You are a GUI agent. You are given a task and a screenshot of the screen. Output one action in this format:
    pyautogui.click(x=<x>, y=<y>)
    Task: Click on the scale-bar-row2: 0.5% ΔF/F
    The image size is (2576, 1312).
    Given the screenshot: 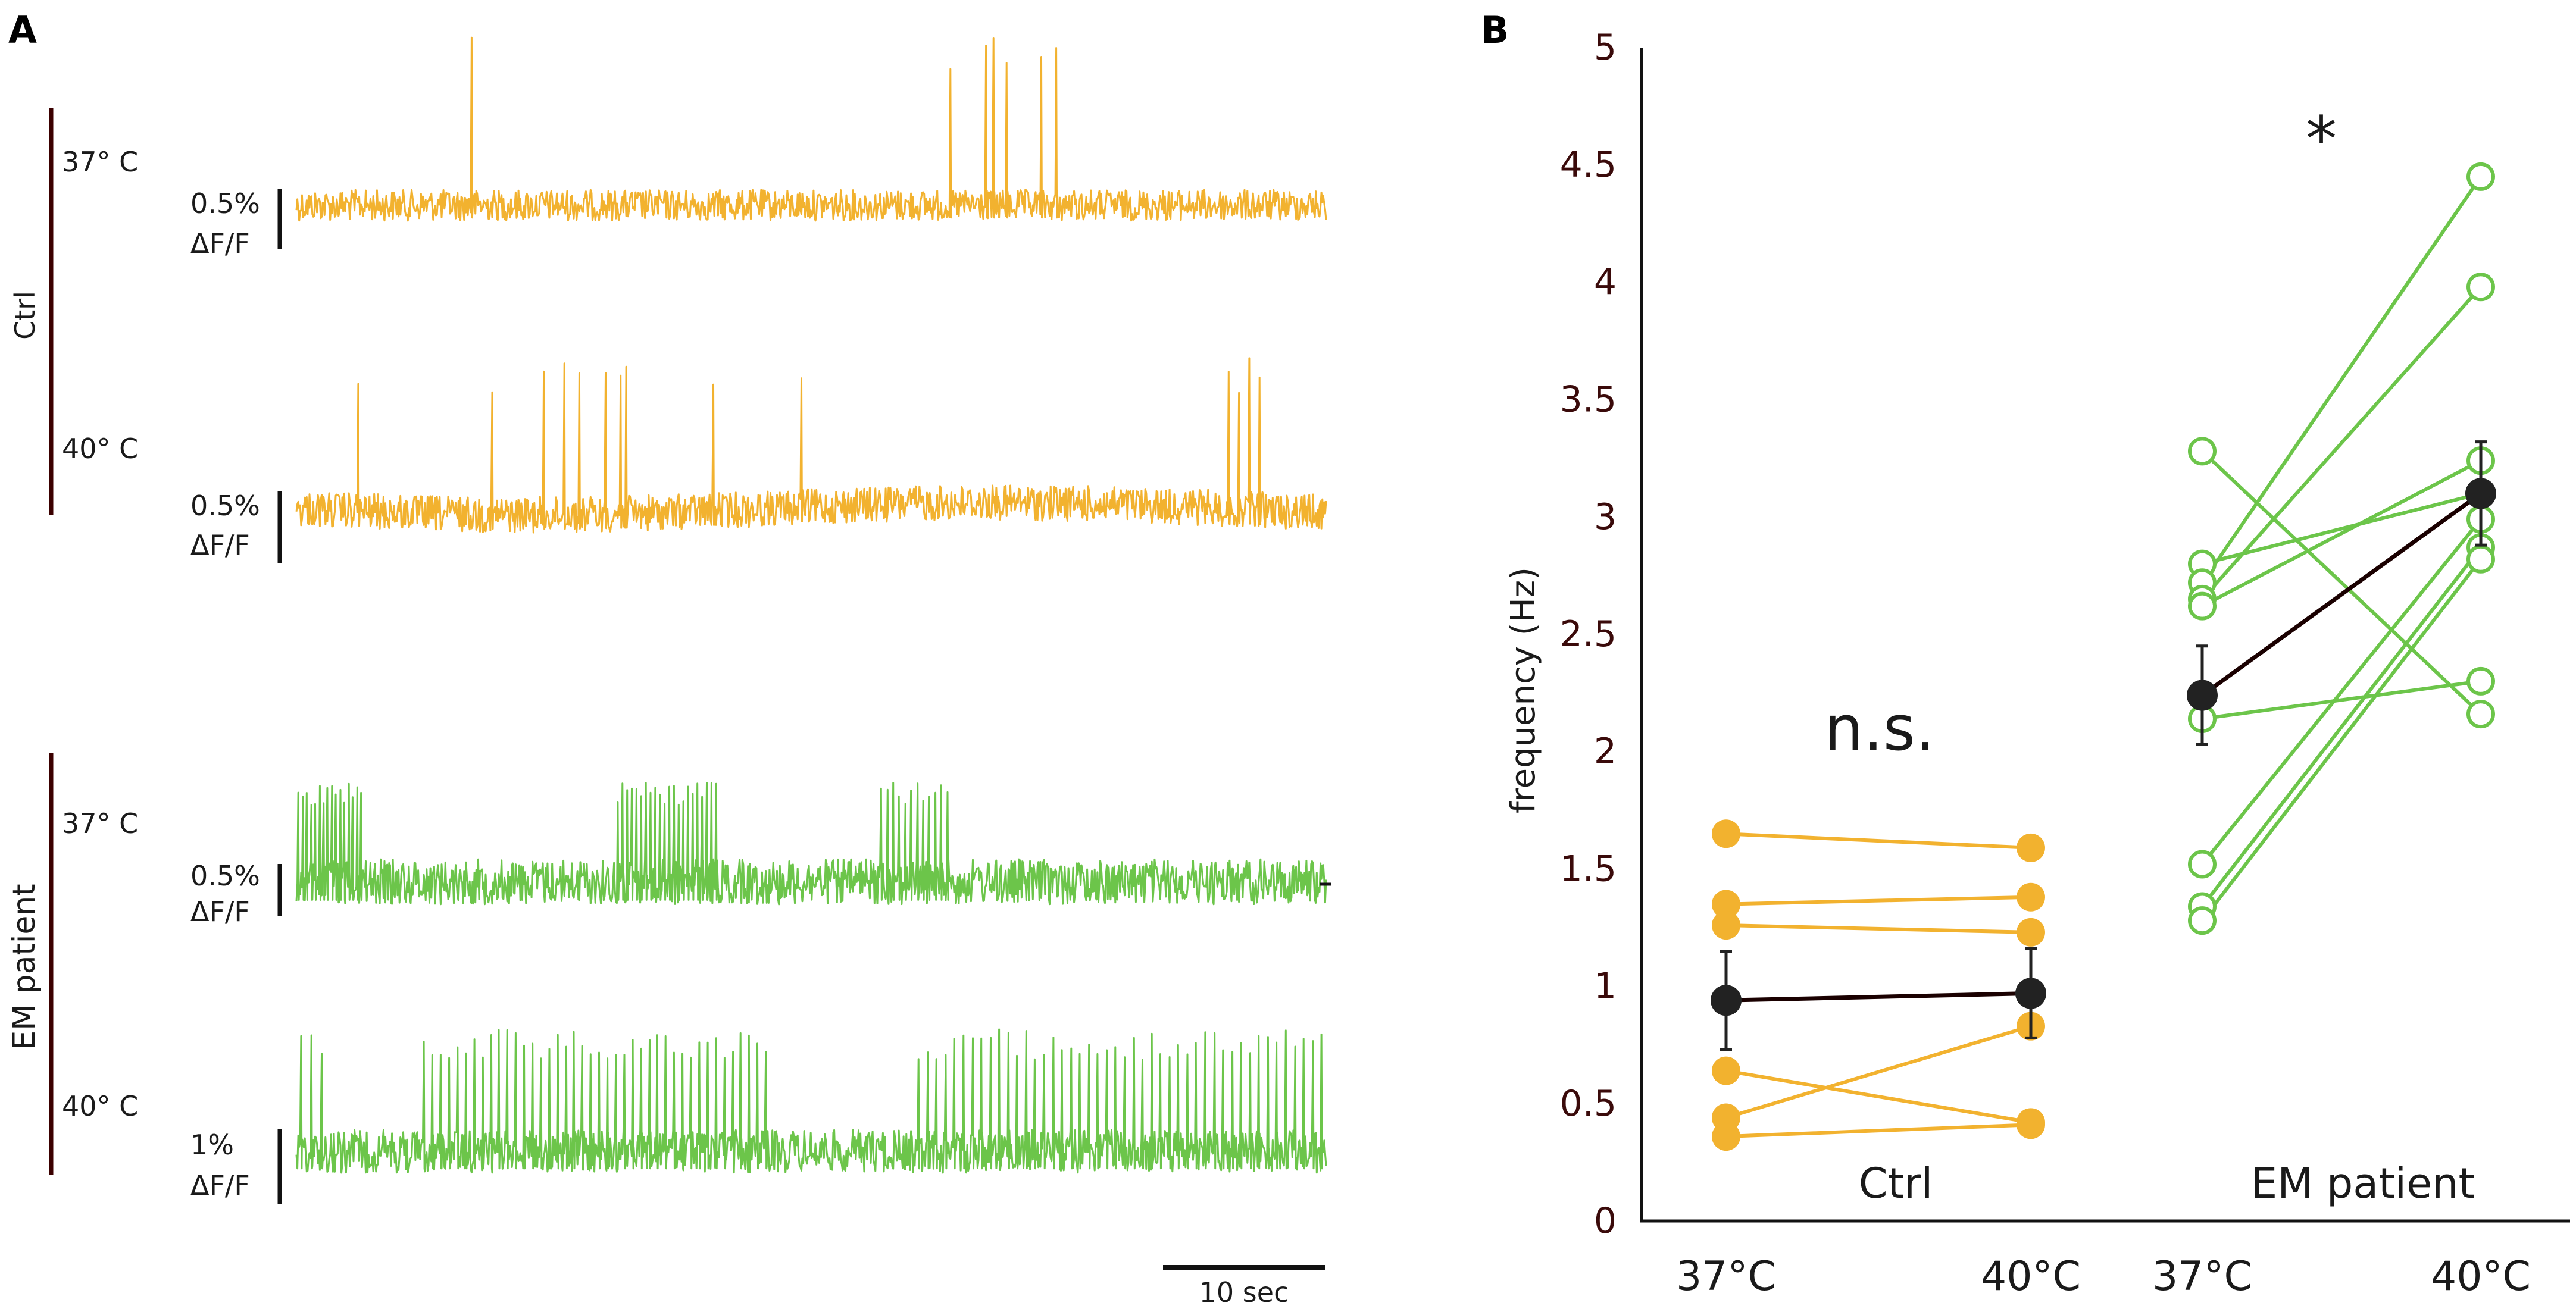 What is the action you would take?
    pyautogui.click(x=236, y=526)
    